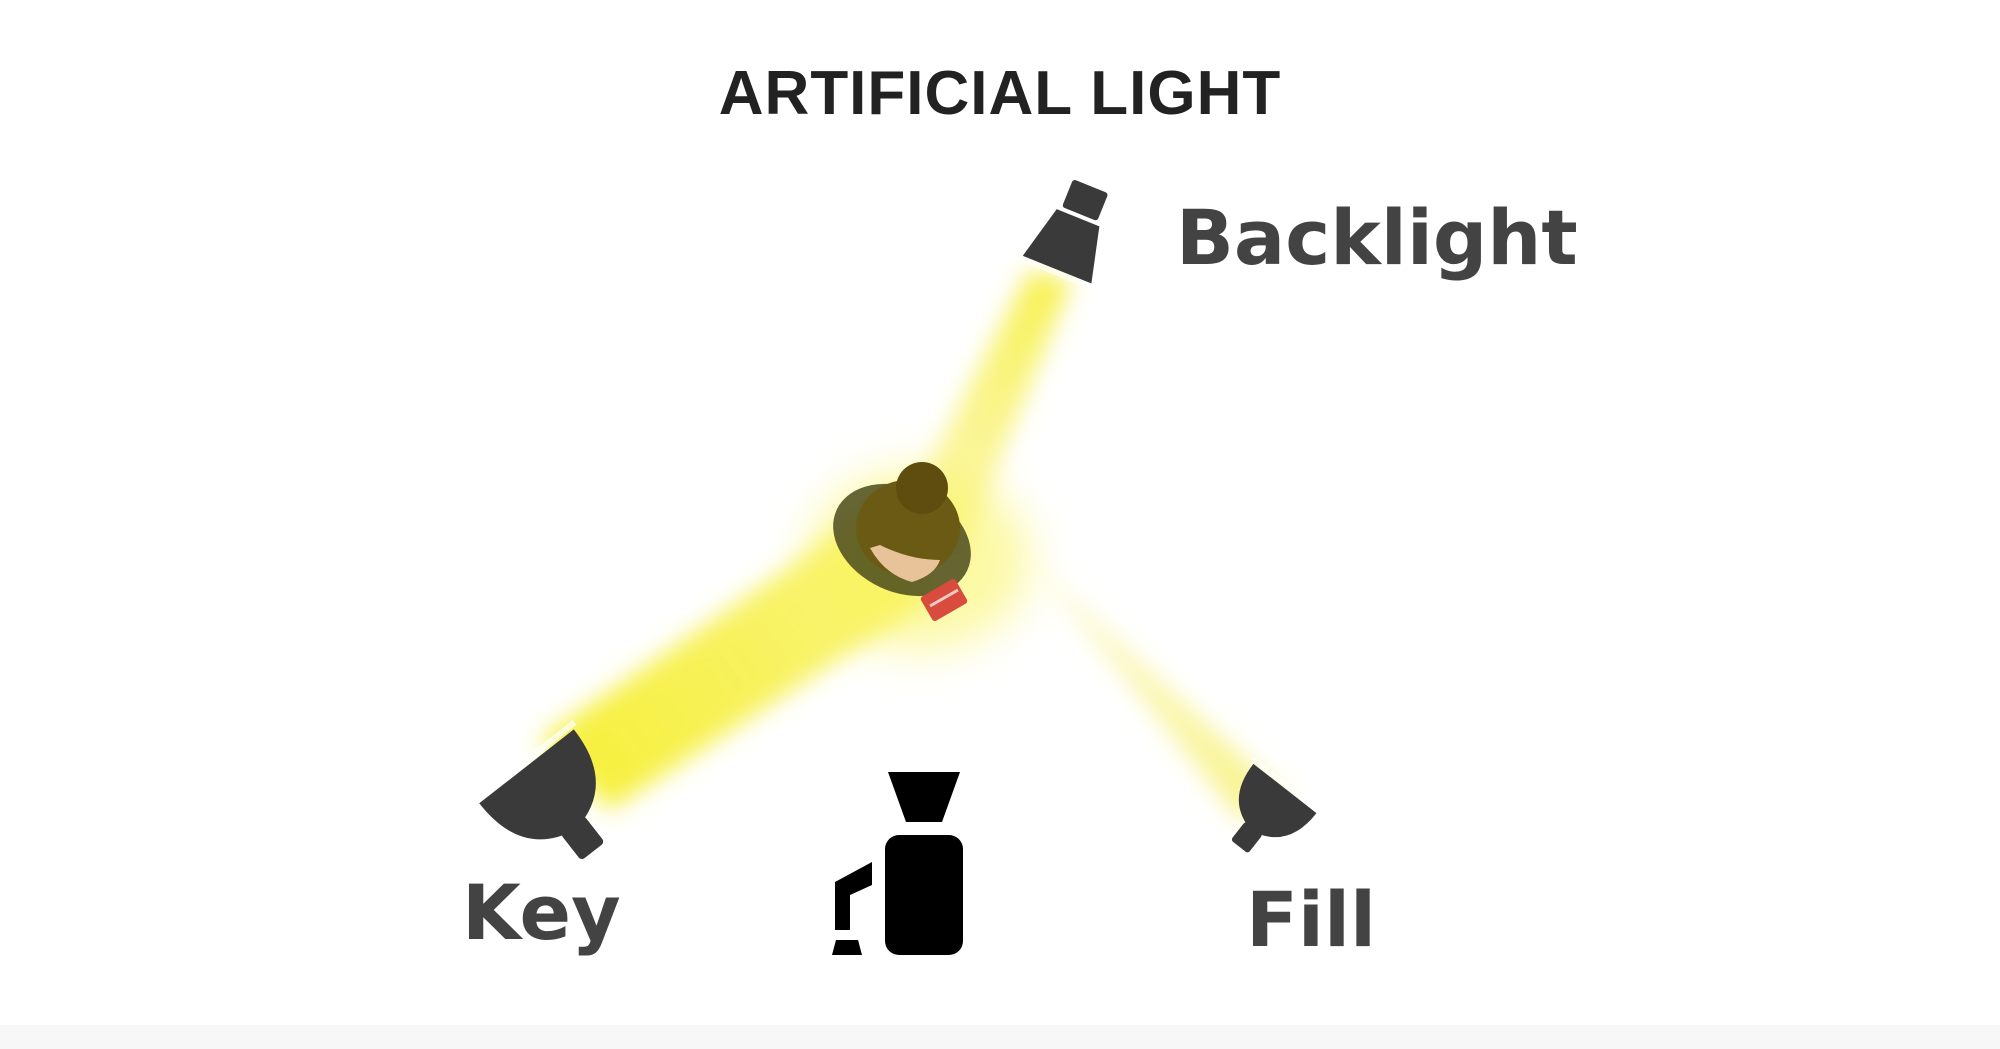 This screenshot has height=1049, width=2000. I want to click on fill-lamp-icon, so click(1277, 804).